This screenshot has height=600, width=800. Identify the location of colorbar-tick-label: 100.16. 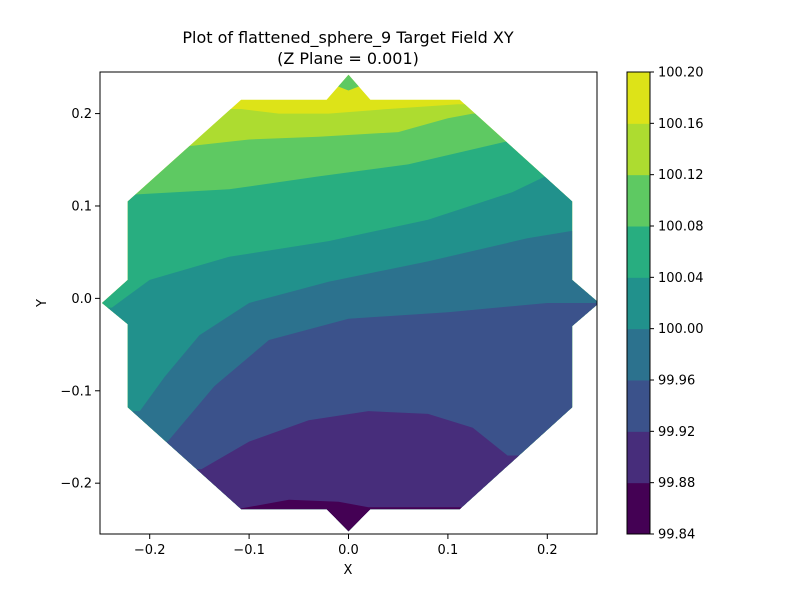
(681, 124).